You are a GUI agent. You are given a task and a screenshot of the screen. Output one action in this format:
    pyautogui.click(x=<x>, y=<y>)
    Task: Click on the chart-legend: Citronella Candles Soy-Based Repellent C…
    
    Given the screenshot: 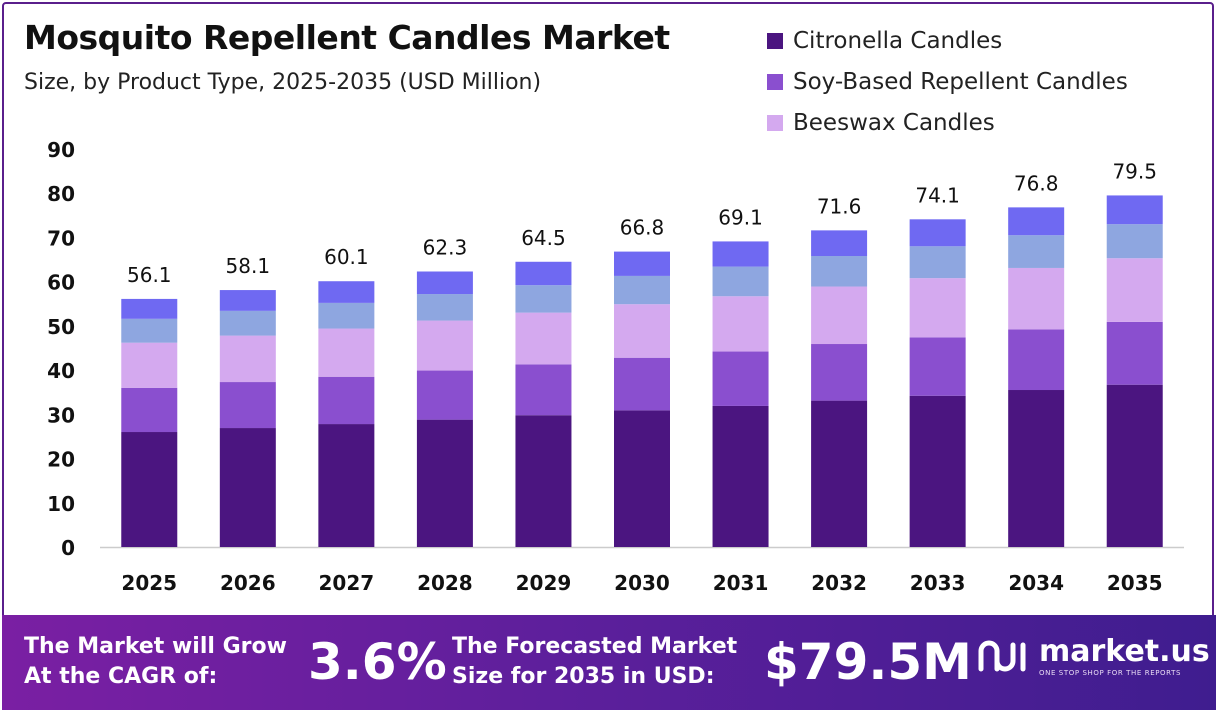 What is the action you would take?
    pyautogui.click(x=947, y=81)
    